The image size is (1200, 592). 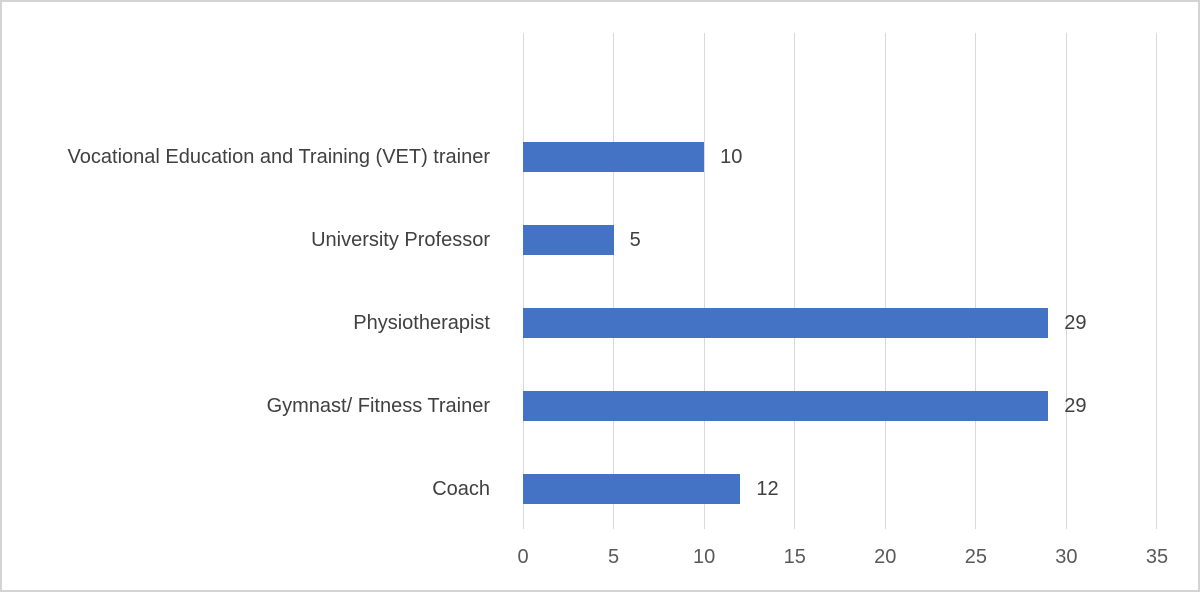 I want to click on value-label: 10, so click(x=731, y=157).